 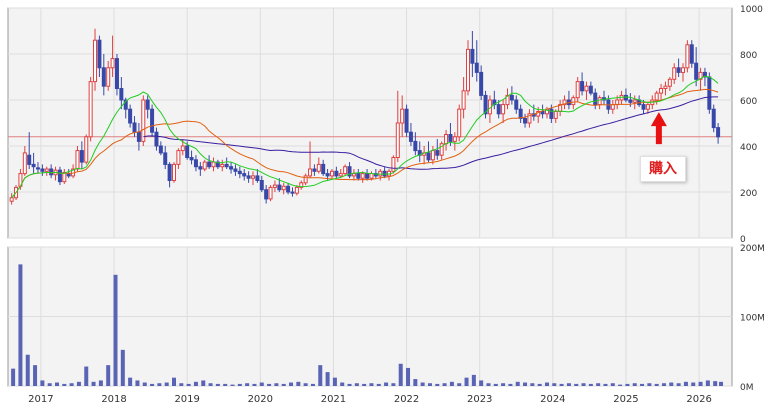 I want to click on volume-tick-label: 200M, so click(x=752, y=249).